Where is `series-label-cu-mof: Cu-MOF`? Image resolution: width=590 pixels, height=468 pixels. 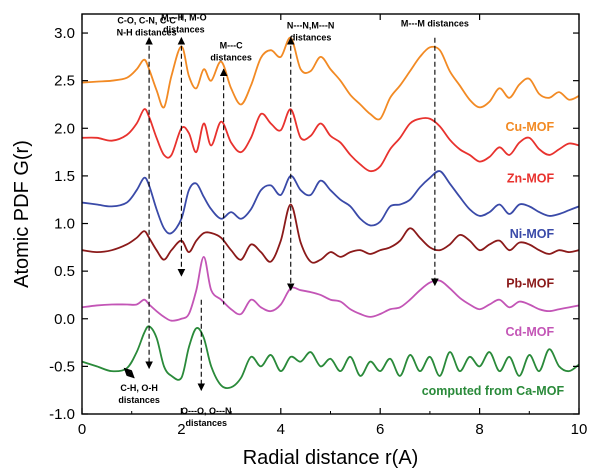
series-label-cu-mof: Cu-MOF is located at coordinates (530, 127).